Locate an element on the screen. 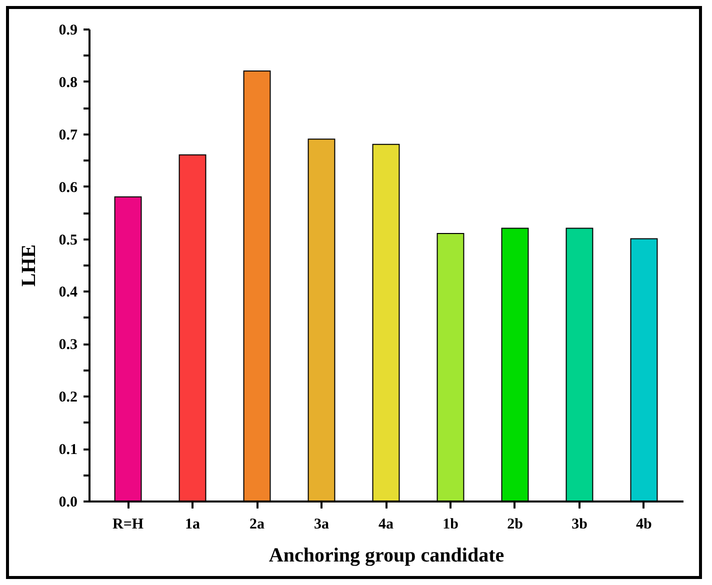 This screenshot has width=712, height=585. y-tick-label: 0.1 is located at coordinates (68, 450).